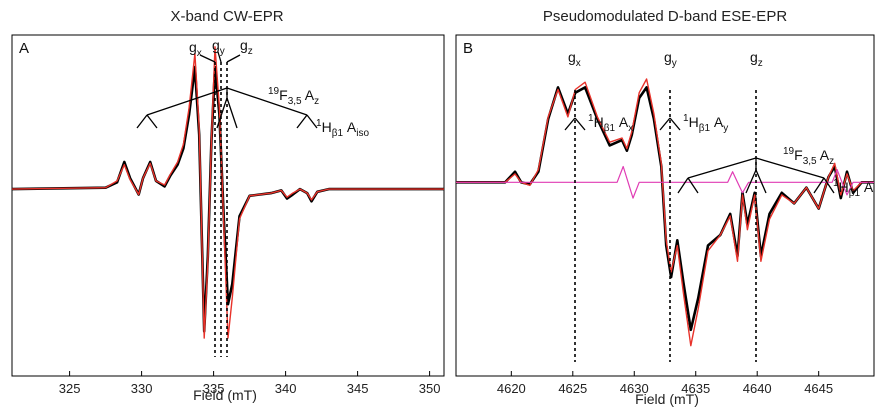 This screenshot has height=409, width=876. Describe the element at coordinates (342, 128) in the screenshot. I see `panel-a-hydrogen-label: 1Hβ1 Aiso` at that location.